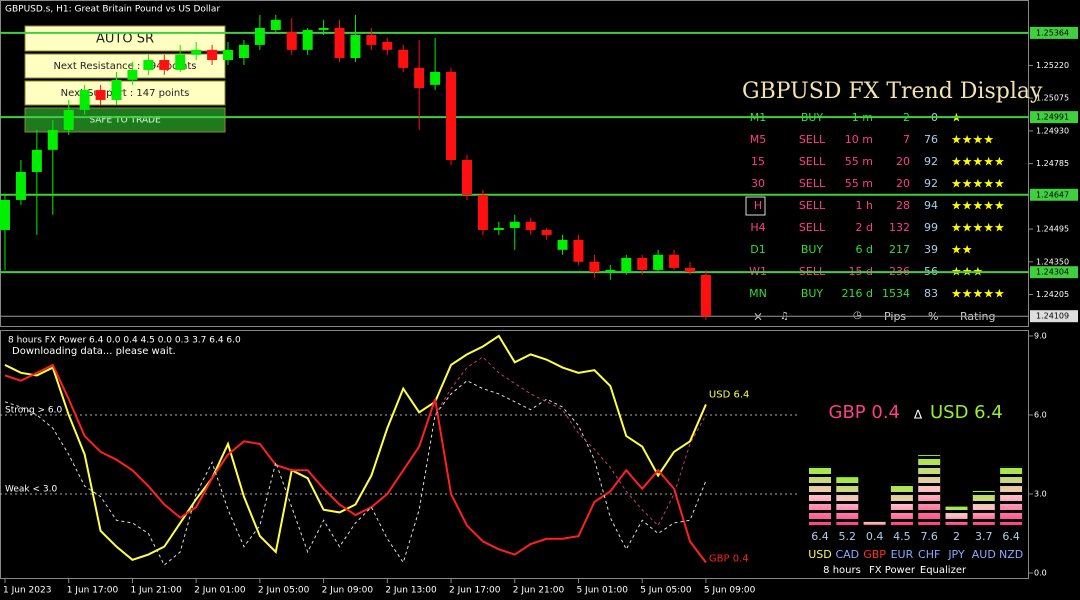  What do you see at coordinates (1052, 117) in the screenshot?
I see `sr-label: 1.24991` at bounding box center [1052, 117].